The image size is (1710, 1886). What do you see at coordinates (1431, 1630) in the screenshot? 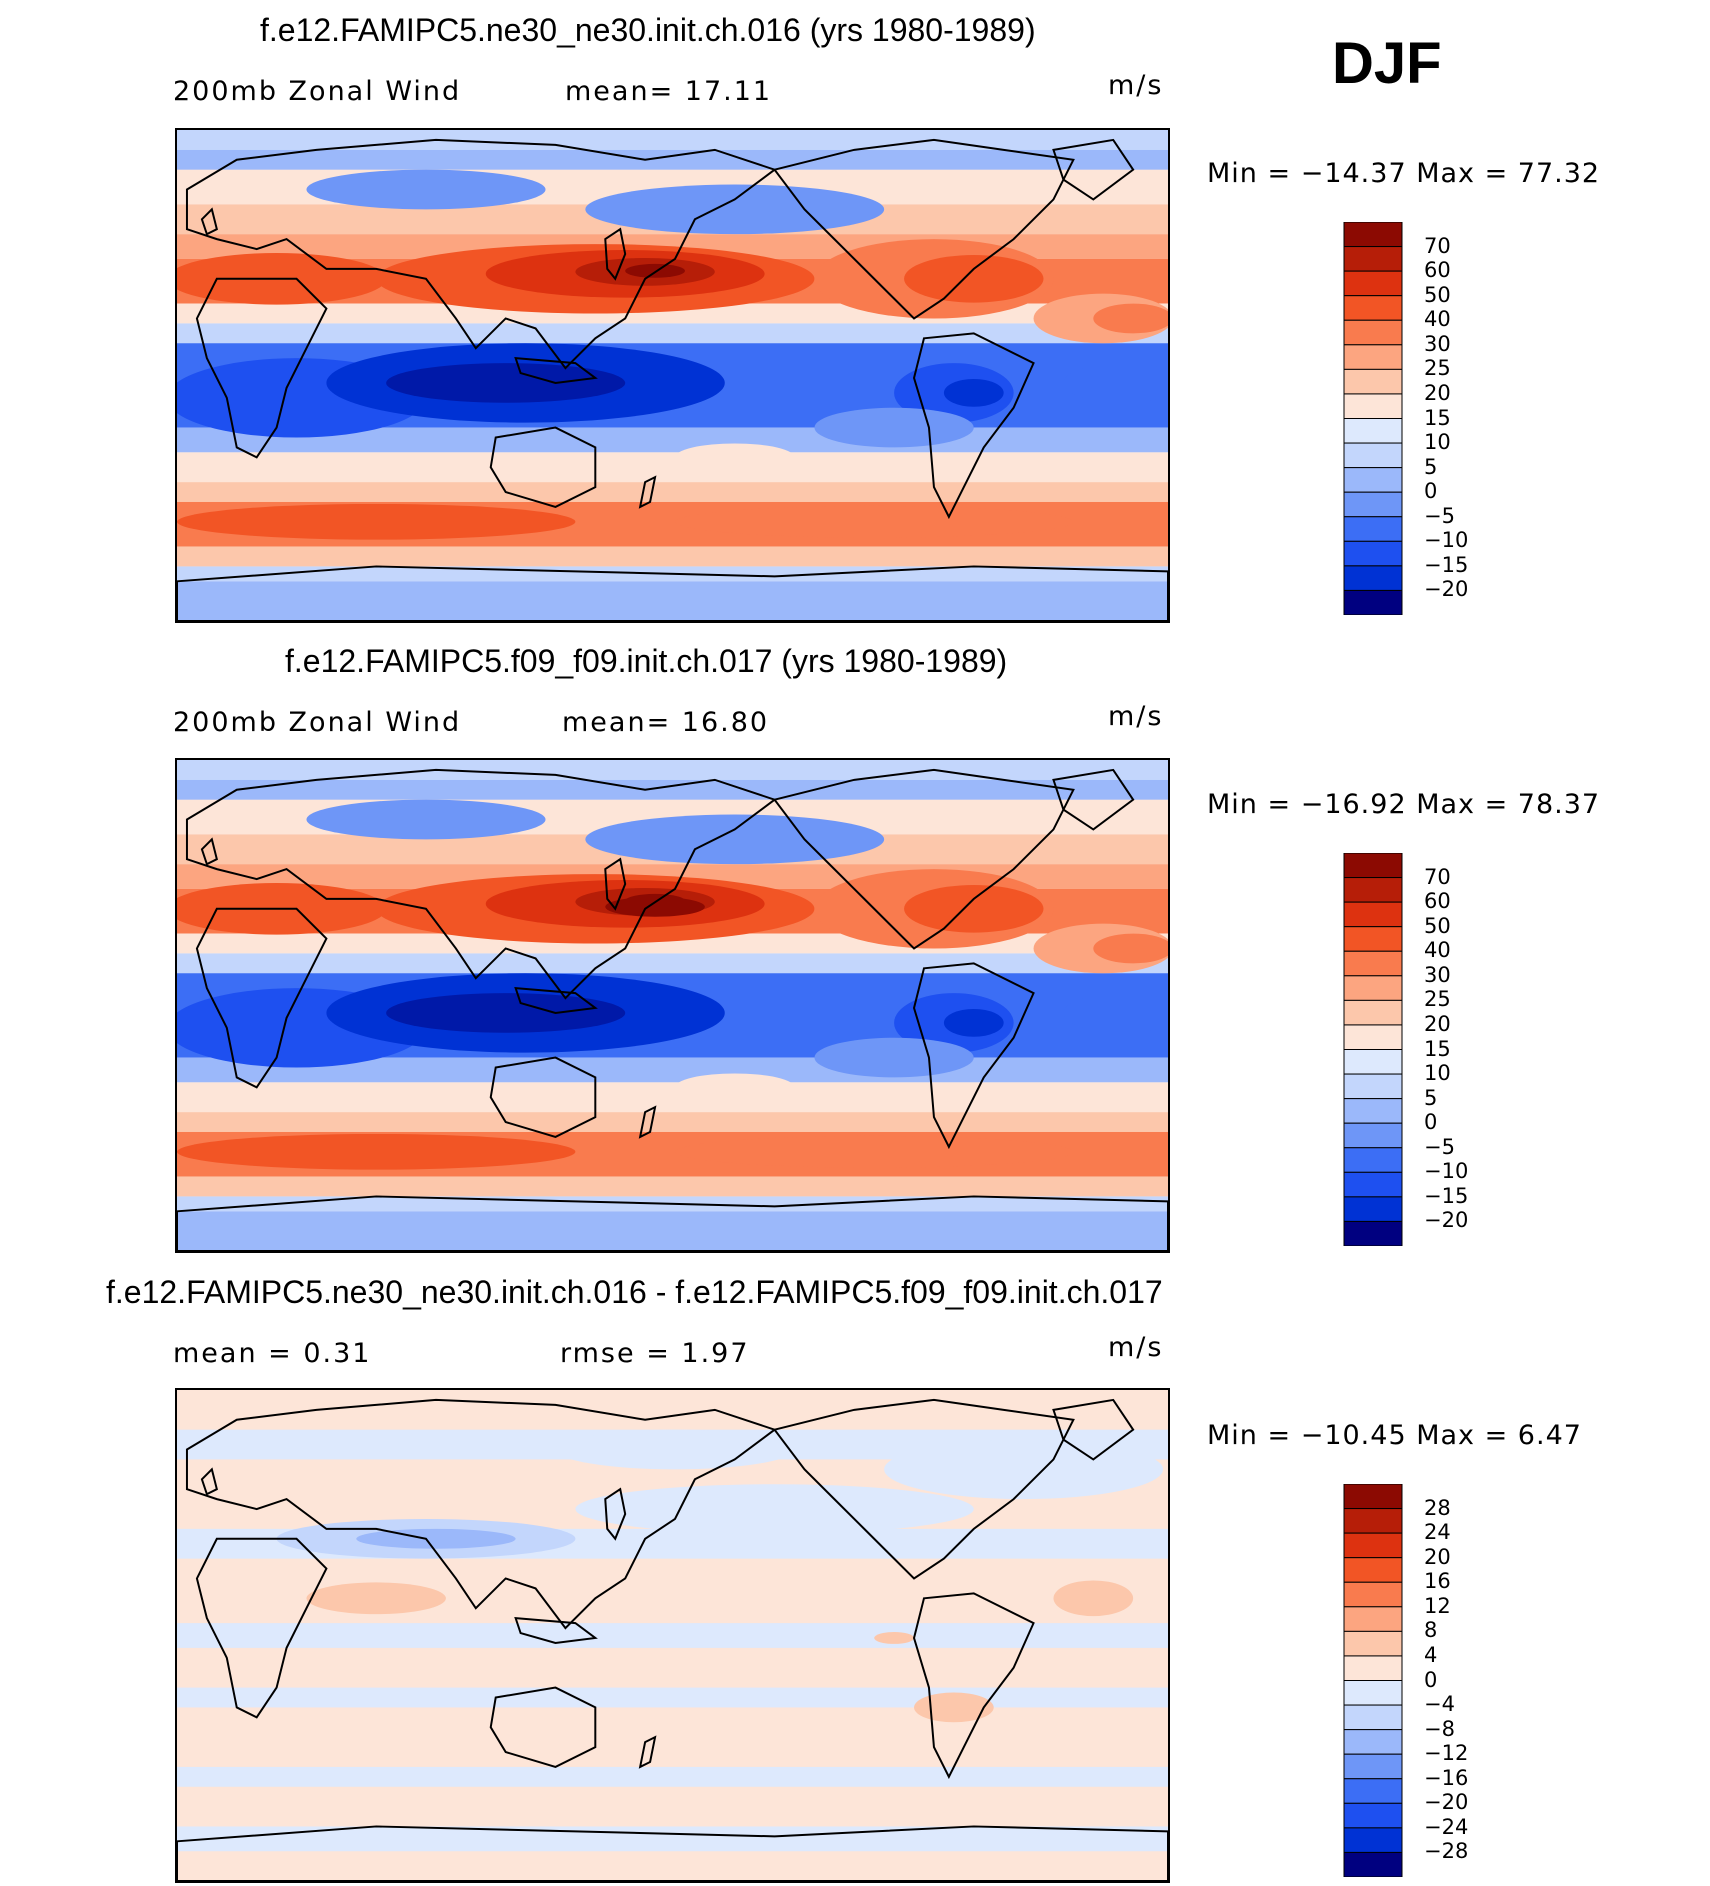
I see `colorbar-tick-label: 8` at bounding box center [1431, 1630].